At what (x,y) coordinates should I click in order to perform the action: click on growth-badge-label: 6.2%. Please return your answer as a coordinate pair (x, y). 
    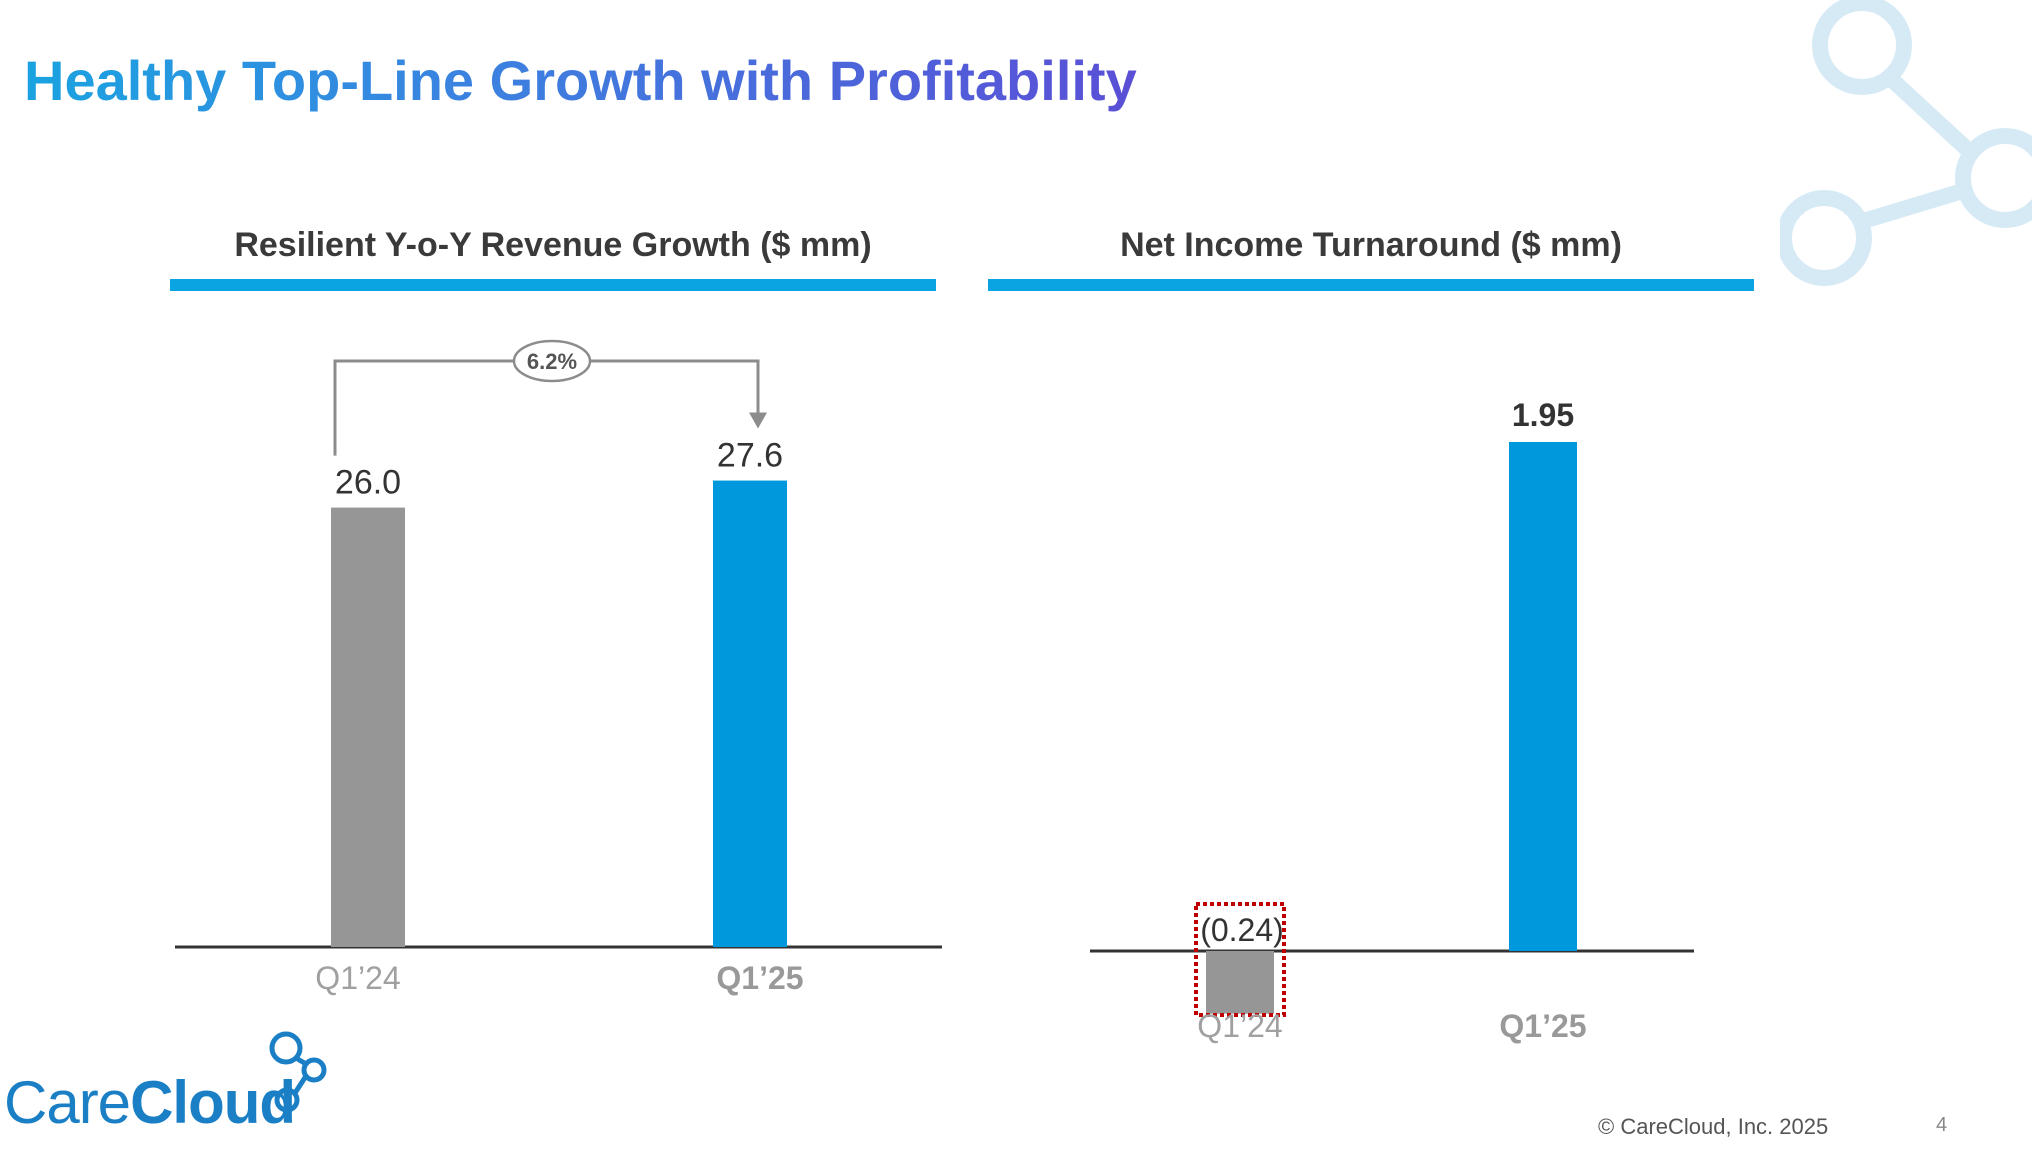
    Looking at the image, I should click on (552, 361).